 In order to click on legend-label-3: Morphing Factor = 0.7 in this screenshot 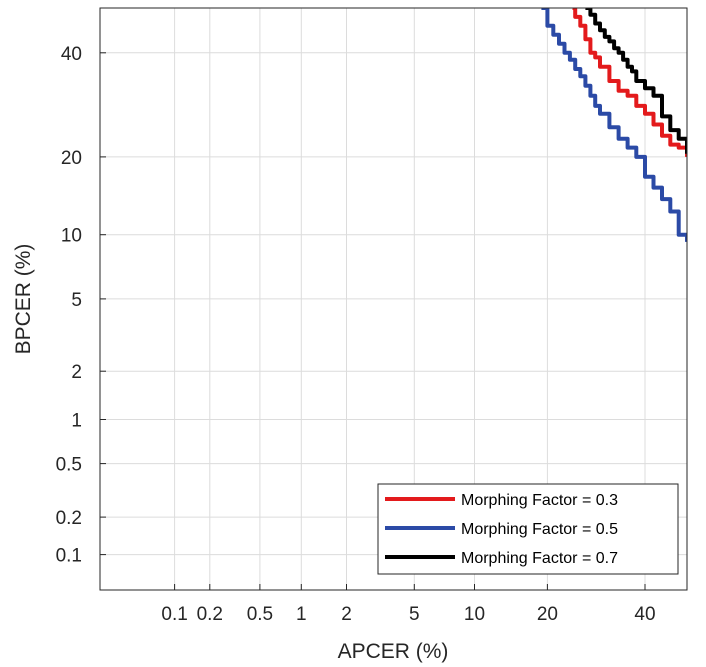, I will do `click(539, 558)`.